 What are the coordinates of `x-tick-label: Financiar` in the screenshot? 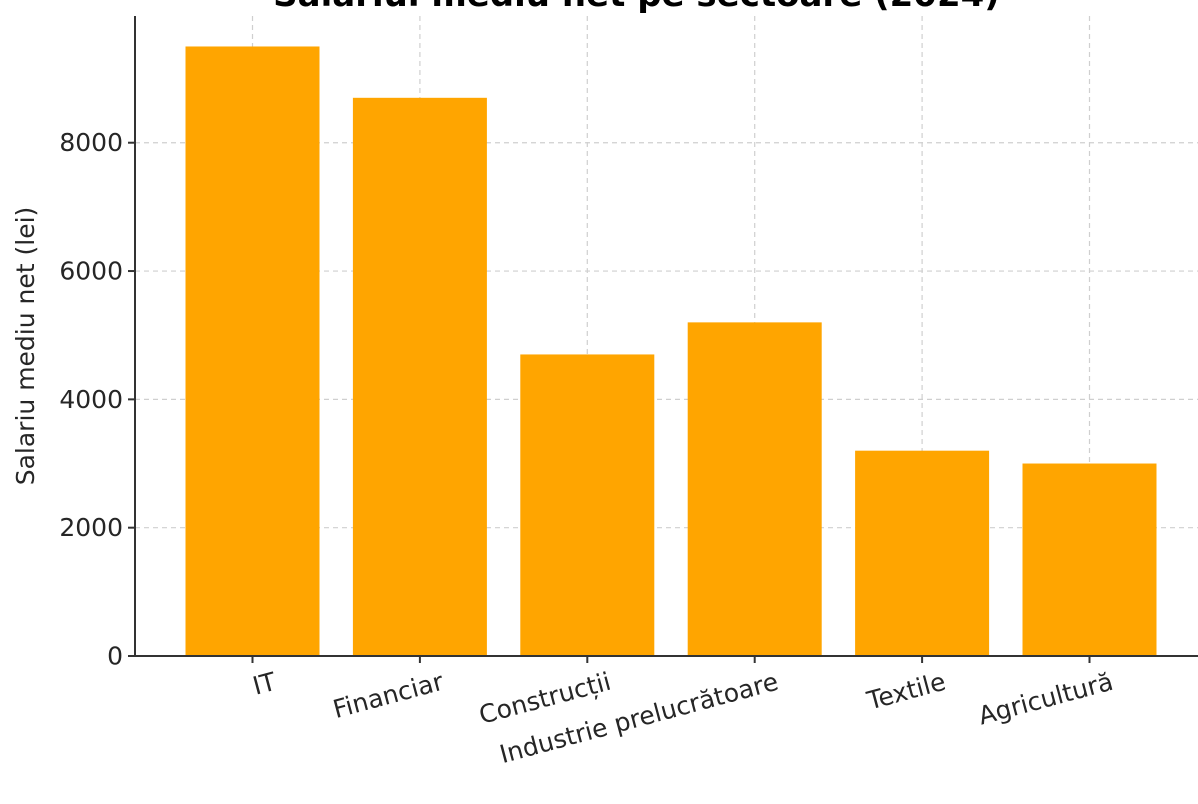 It's located at (388, 695).